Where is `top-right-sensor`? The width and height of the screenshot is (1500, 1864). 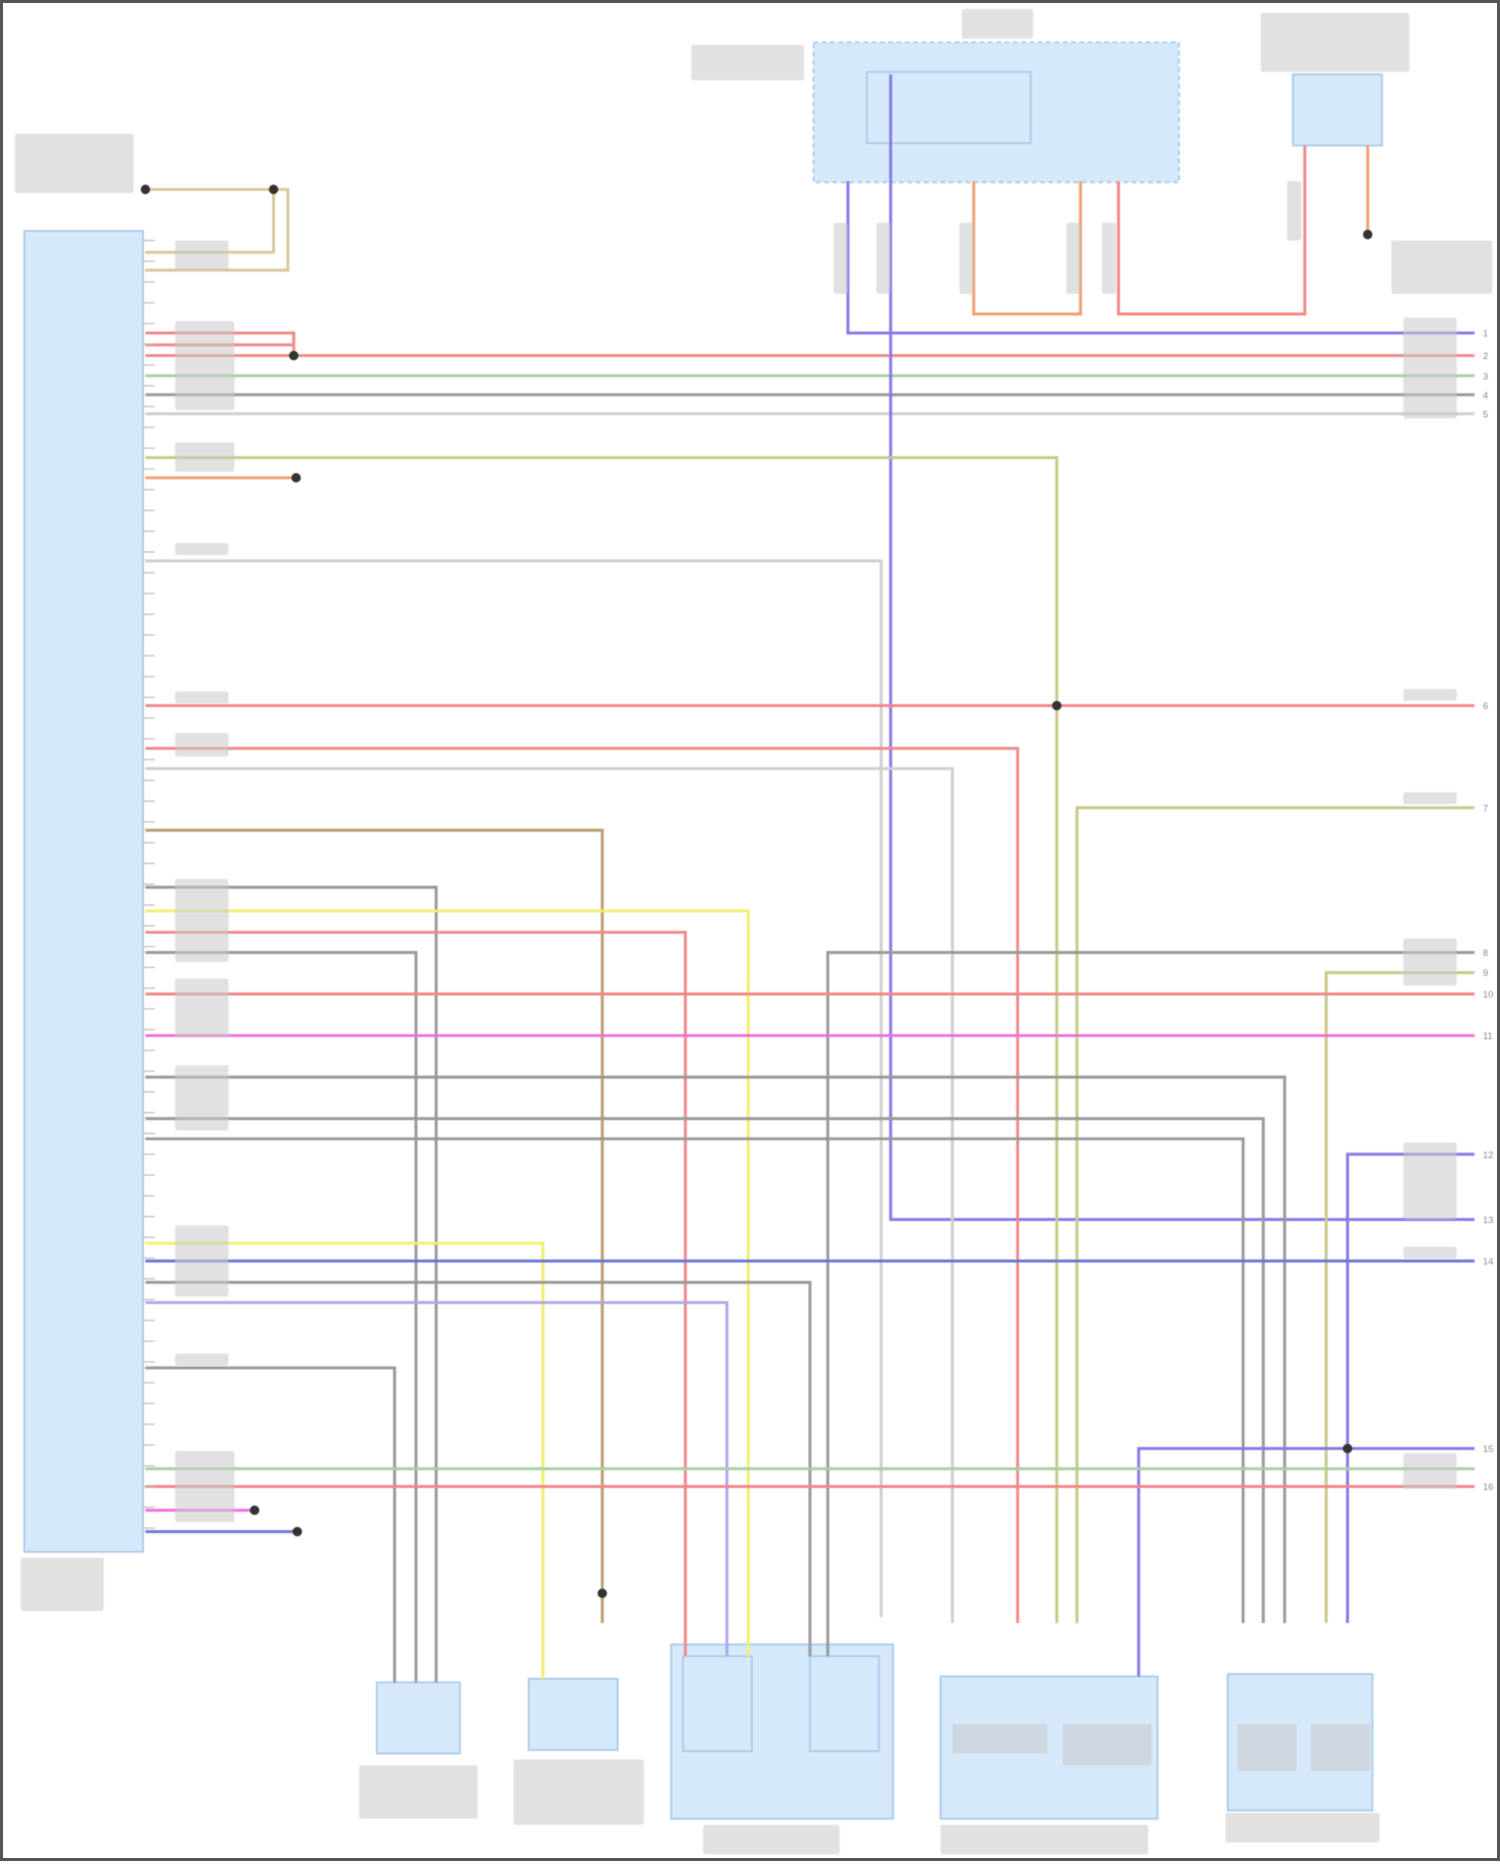 top-right-sensor is located at coordinates (1337, 110).